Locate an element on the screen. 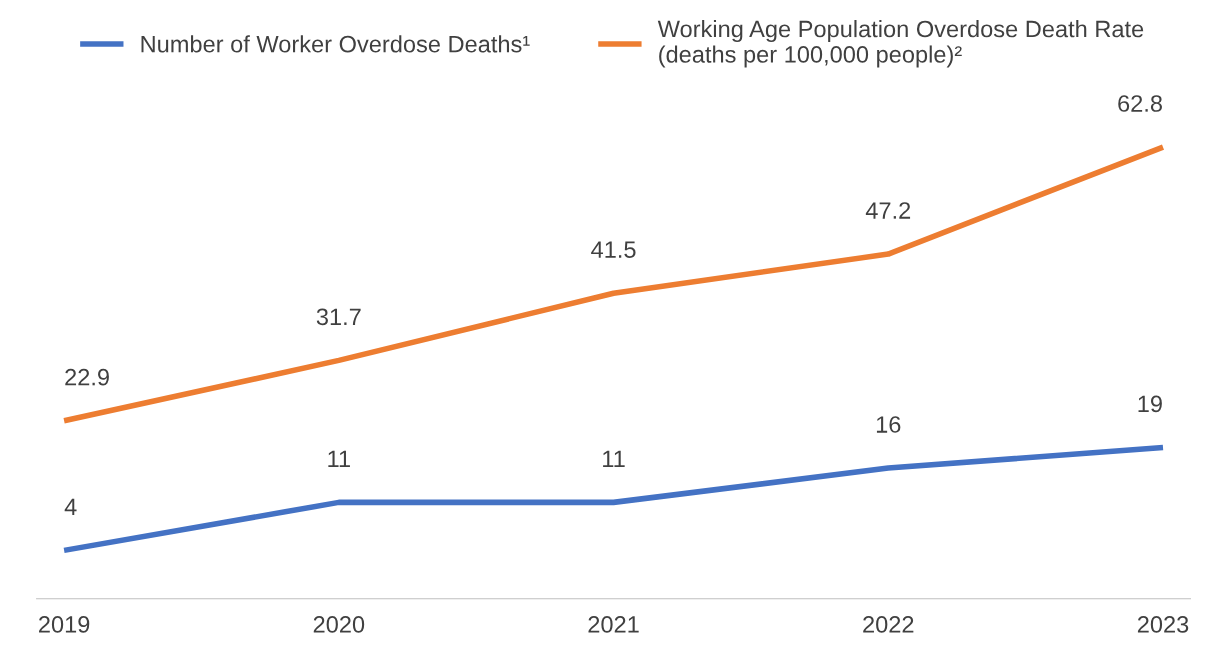 Image resolution: width=1221 pixels, height=658 pixels. legend-label: Number of Worker Overdose Deaths¹ is located at coordinates (335, 44).